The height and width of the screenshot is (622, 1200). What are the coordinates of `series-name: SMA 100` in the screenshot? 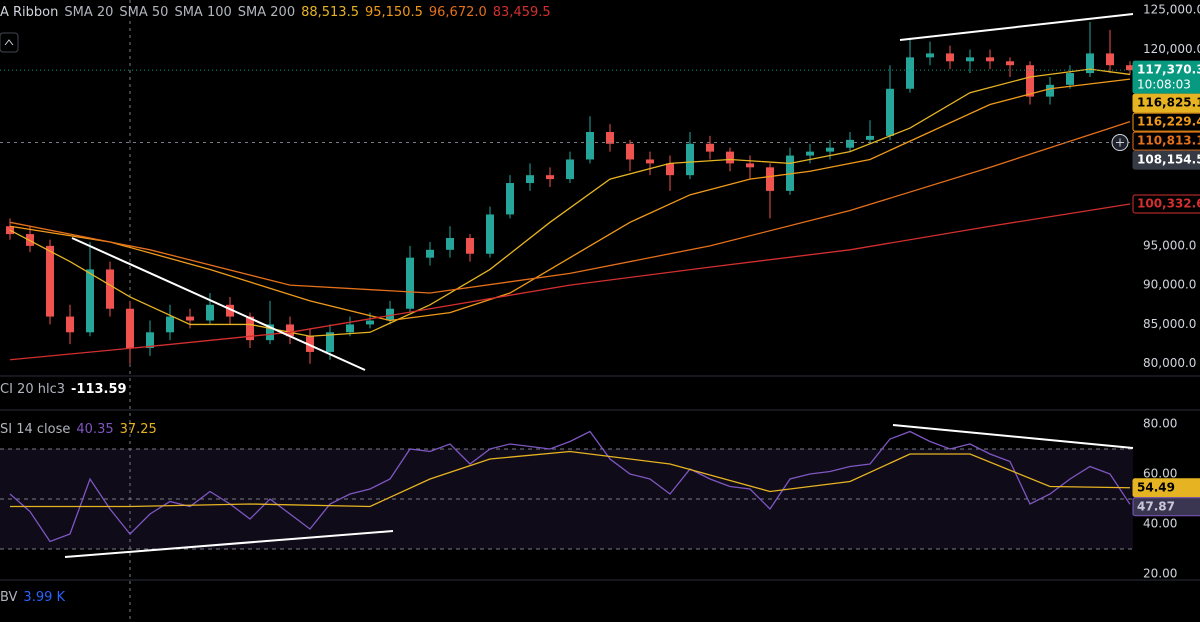 It's located at (203, 12).